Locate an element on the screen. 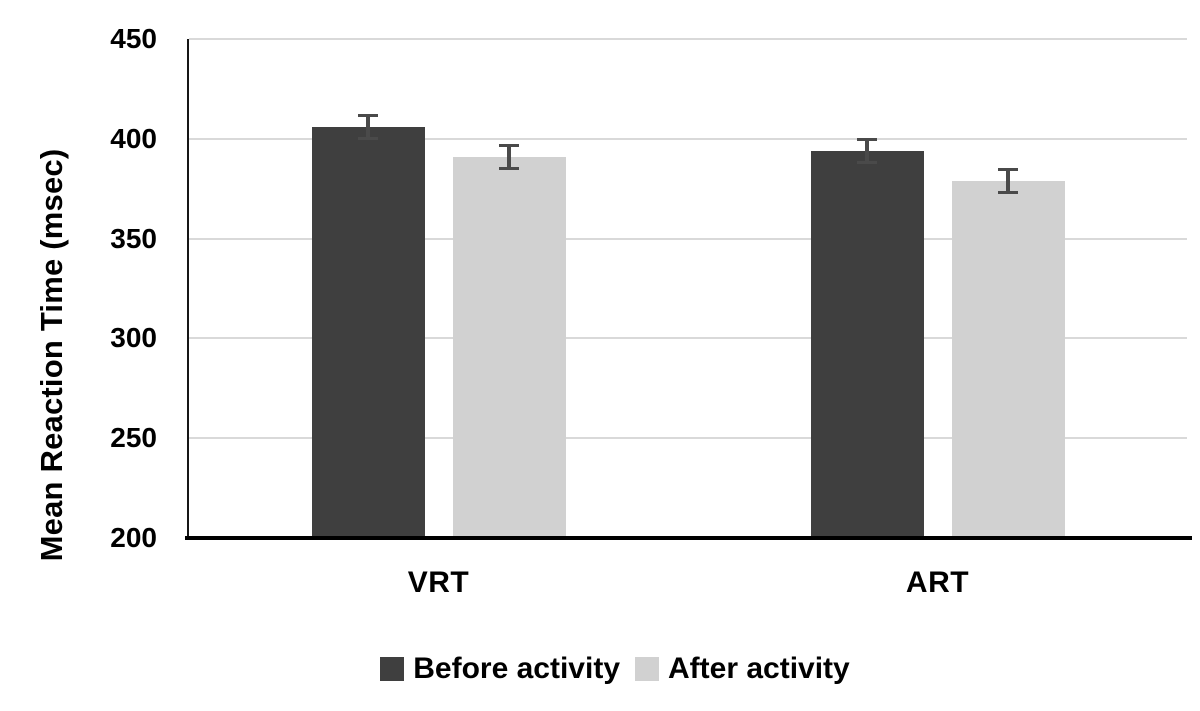 The width and height of the screenshot is (1200, 711). x-axis-line is located at coordinates (688, 538).